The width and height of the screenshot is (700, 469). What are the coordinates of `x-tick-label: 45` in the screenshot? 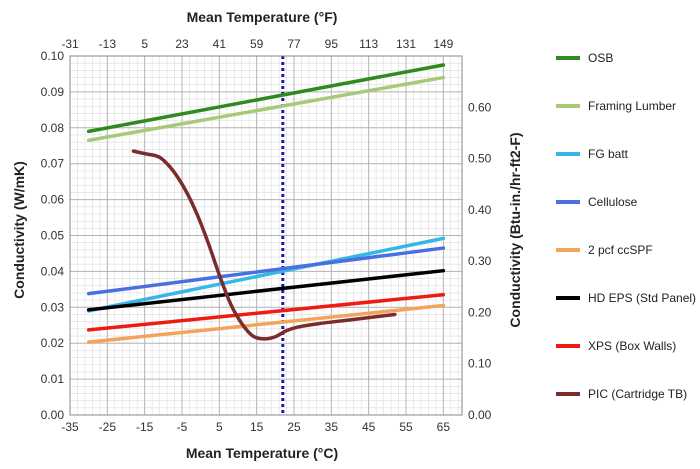 It's located at (369, 427).